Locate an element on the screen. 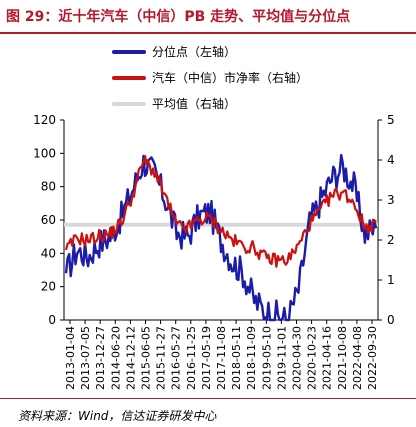 Image resolution: width=416 pixels, height=427 pixels. x-tick-label: 2022-04-08 is located at coordinates (357, 358).